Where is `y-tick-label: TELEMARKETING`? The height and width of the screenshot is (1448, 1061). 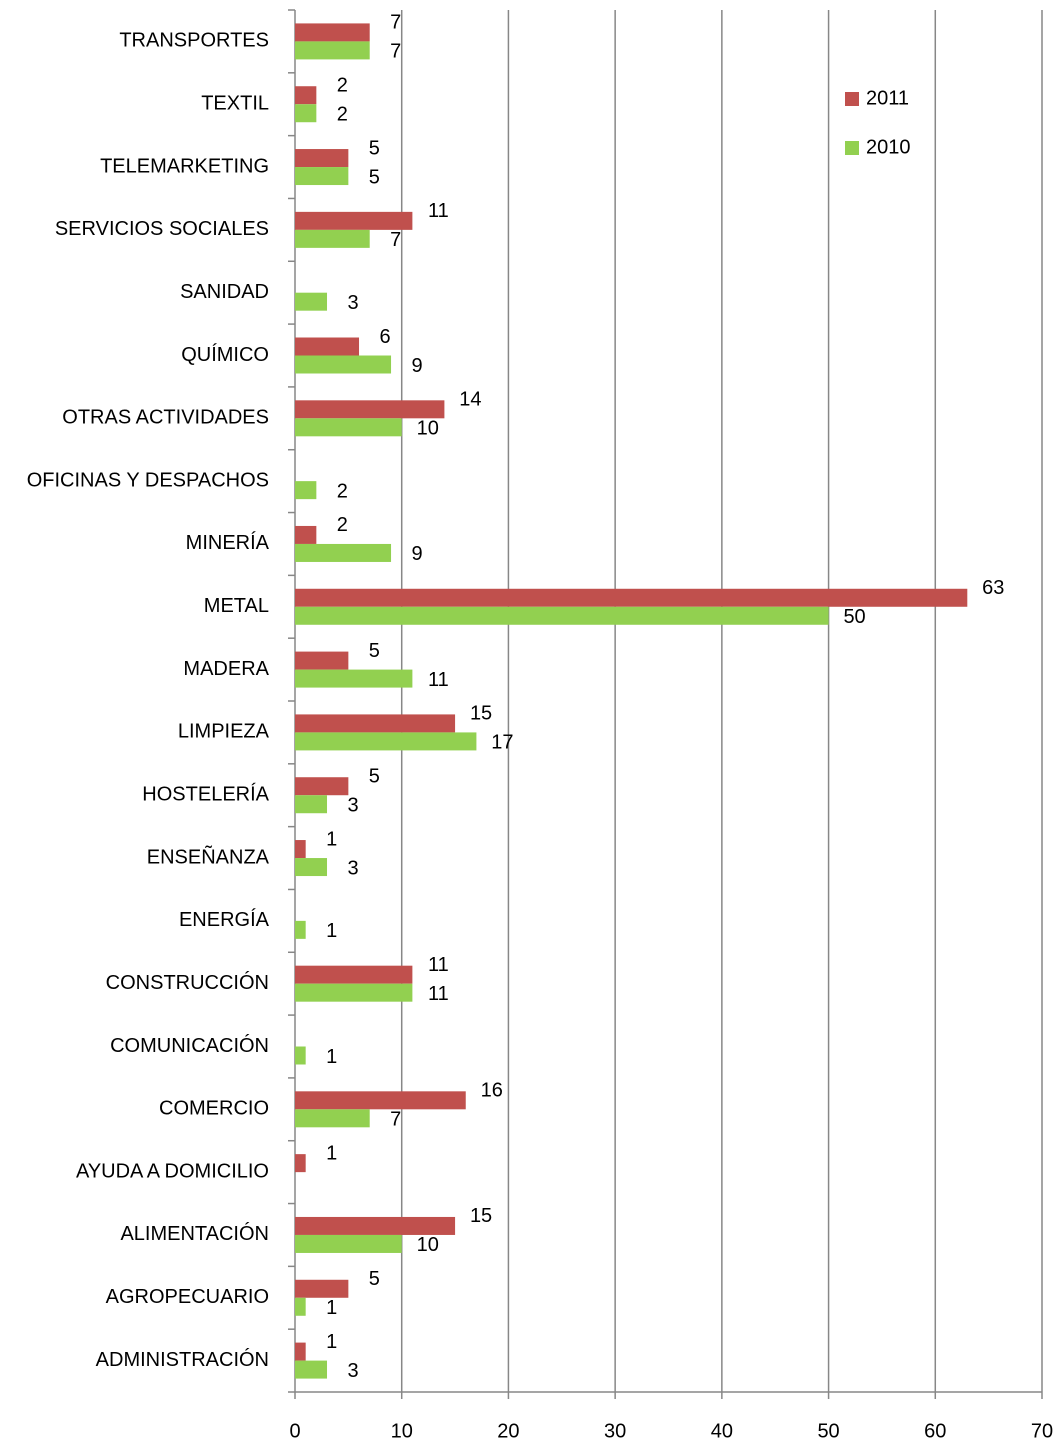
y-tick-label: TELEMARKETING is located at coordinates (184, 166).